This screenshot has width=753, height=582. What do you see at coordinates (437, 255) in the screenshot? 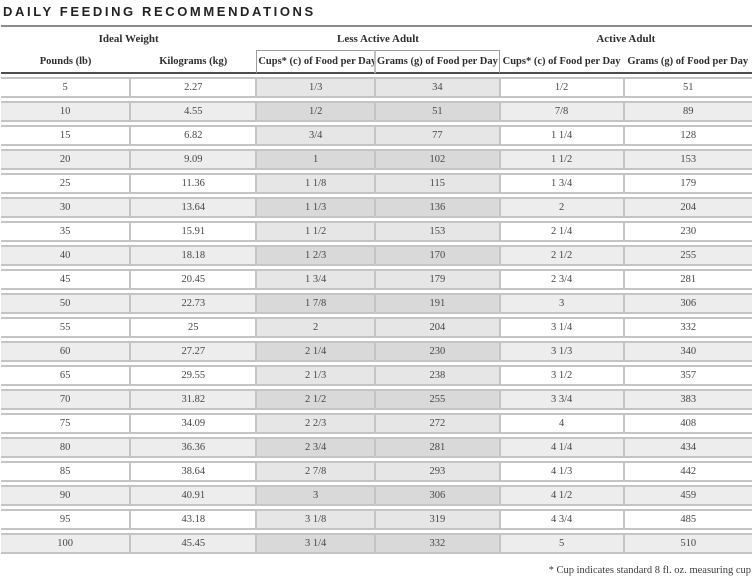
I see `cell: 170` at bounding box center [437, 255].